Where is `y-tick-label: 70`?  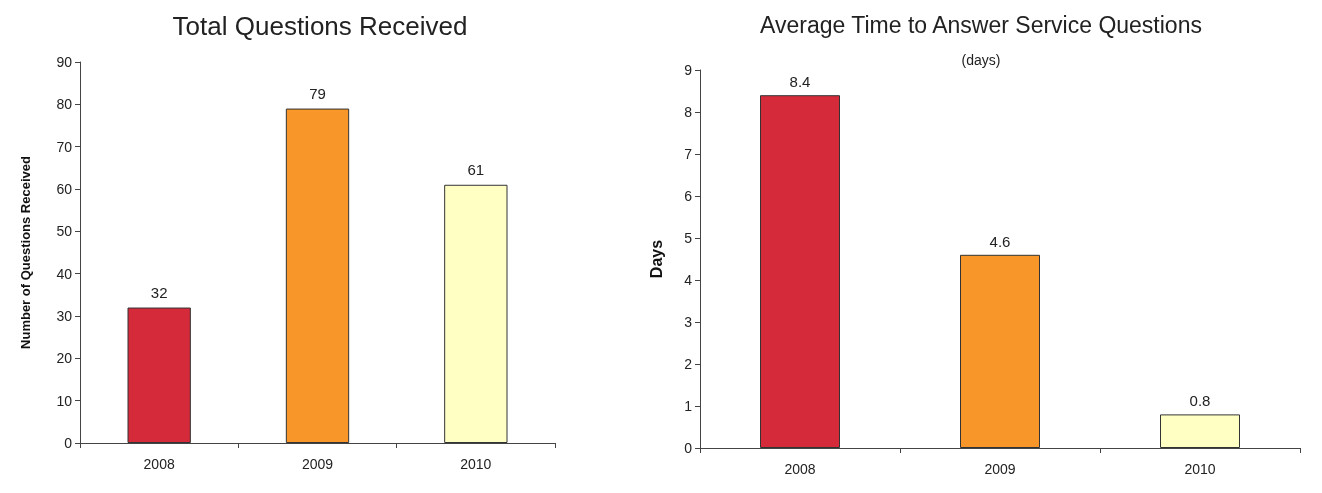 y-tick-label: 70 is located at coordinates (64, 146).